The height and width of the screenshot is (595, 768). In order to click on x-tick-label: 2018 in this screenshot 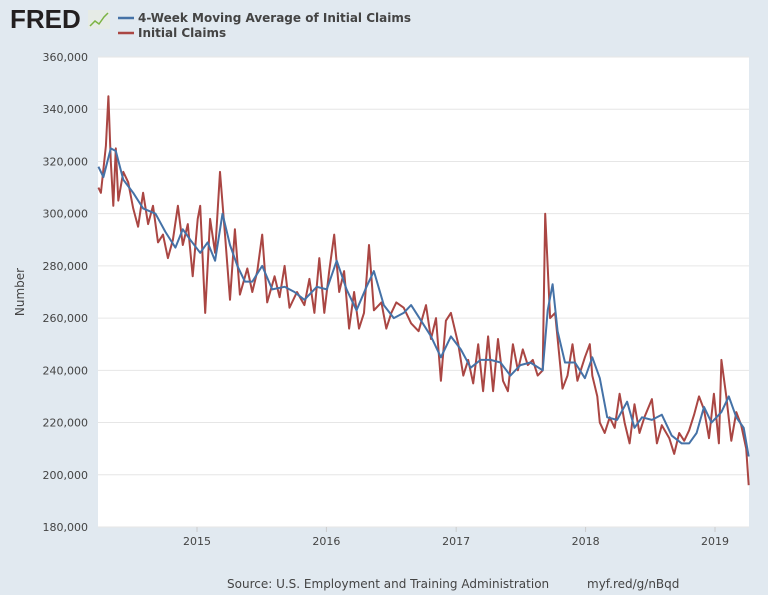, I will do `click(586, 541)`.